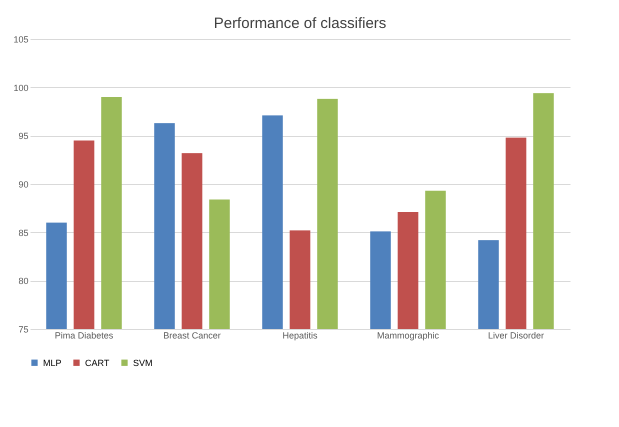 The image size is (619, 427). Describe the element at coordinates (300, 23) in the screenshot. I see `chart-title: Performance of classifiers` at that location.